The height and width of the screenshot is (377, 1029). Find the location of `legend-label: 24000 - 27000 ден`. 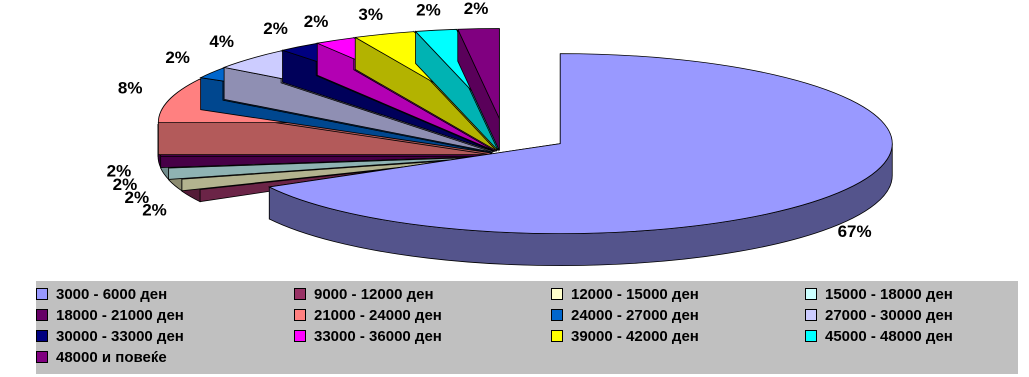

legend-label: 24000 - 27000 ден is located at coordinates (635, 315).